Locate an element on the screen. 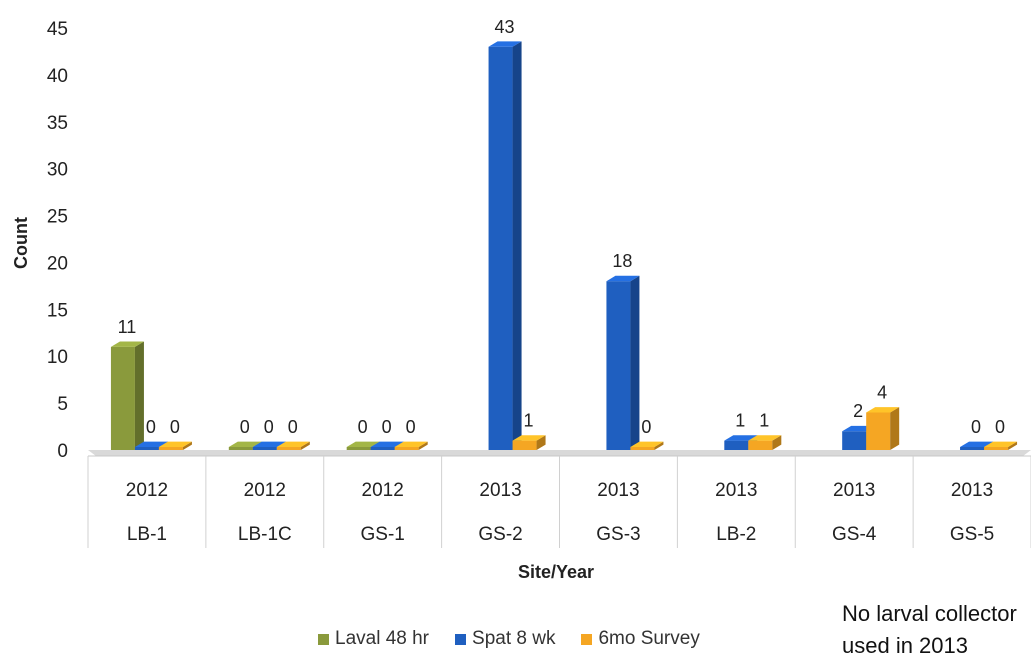 Image resolution: width=1031 pixels, height=662 pixels. legend-item-6mo: 6mo Survey is located at coordinates (640, 639).